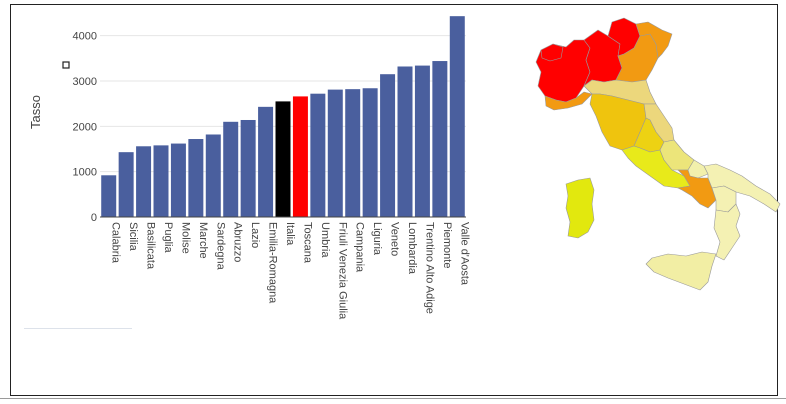 The width and height of the screenshot is (786, 404). What do you see at coordinates (580, 208) in the screenshot?
I see `map-region-sardegna` at bounding box center [580, 208].